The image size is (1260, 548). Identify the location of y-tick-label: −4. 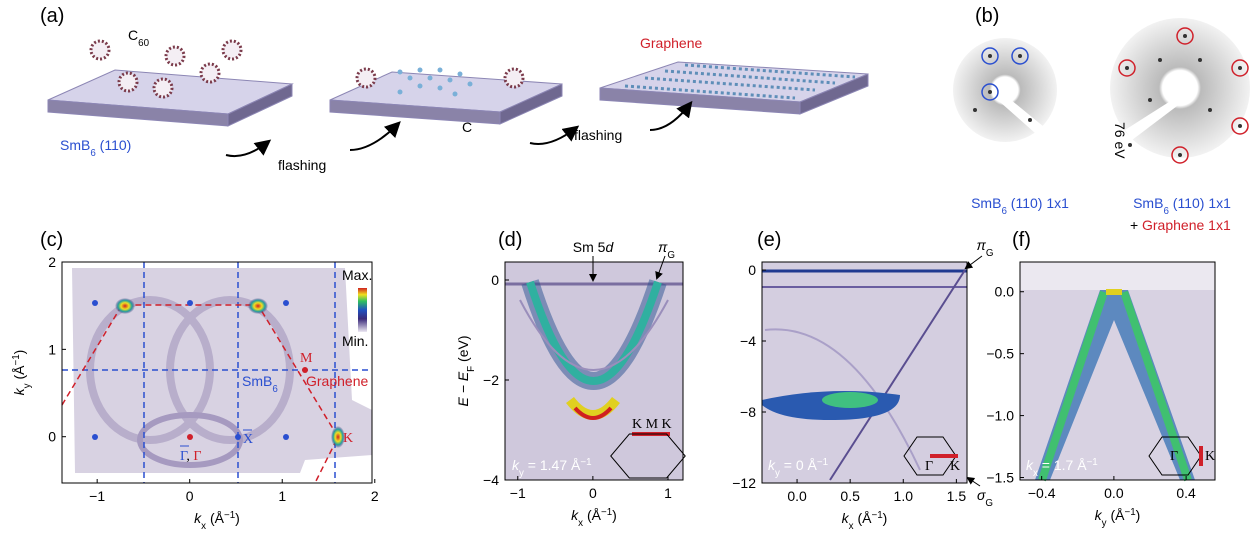
(748, 341).